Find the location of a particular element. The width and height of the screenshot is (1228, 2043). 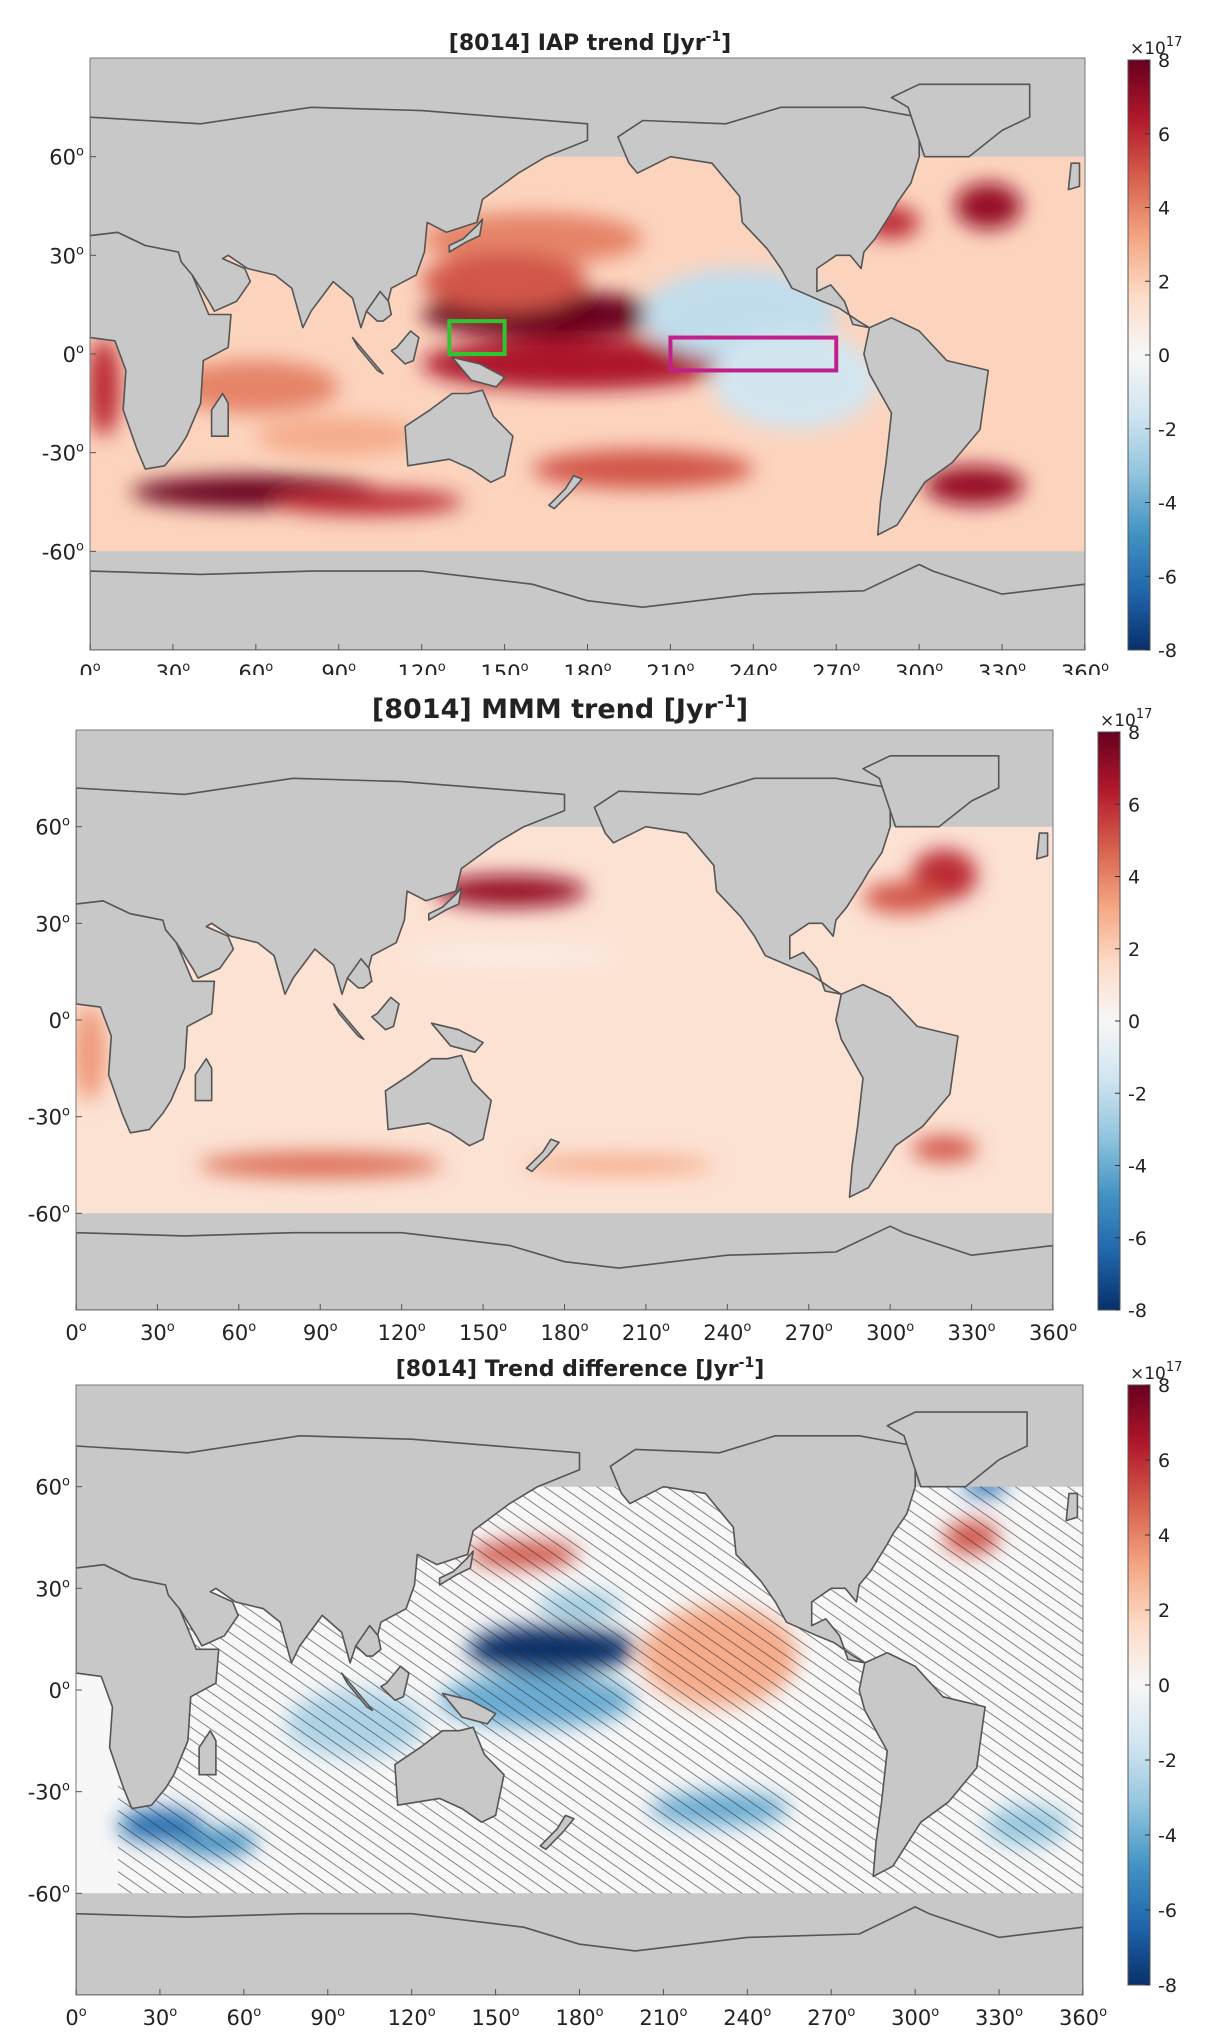

colorbar-tick-label: -8 is located at coordinates (1137, 1311).